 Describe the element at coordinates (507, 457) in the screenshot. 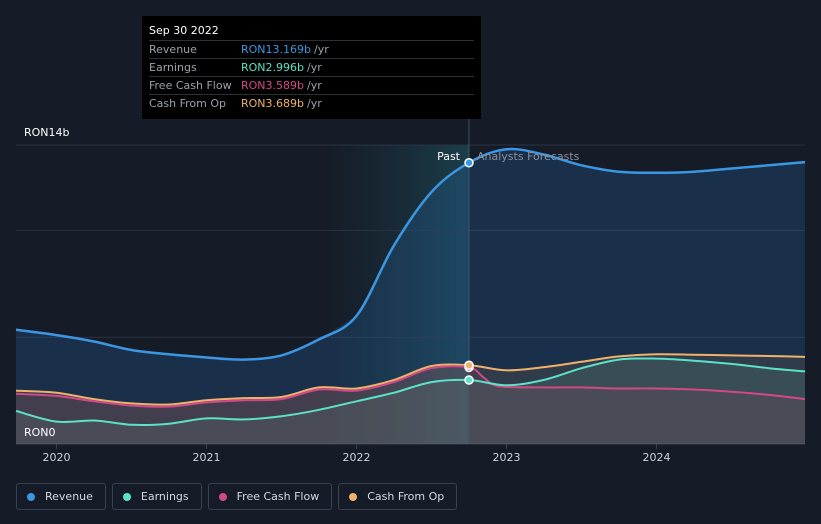

I see `x-tick-label: 2023` at that location.